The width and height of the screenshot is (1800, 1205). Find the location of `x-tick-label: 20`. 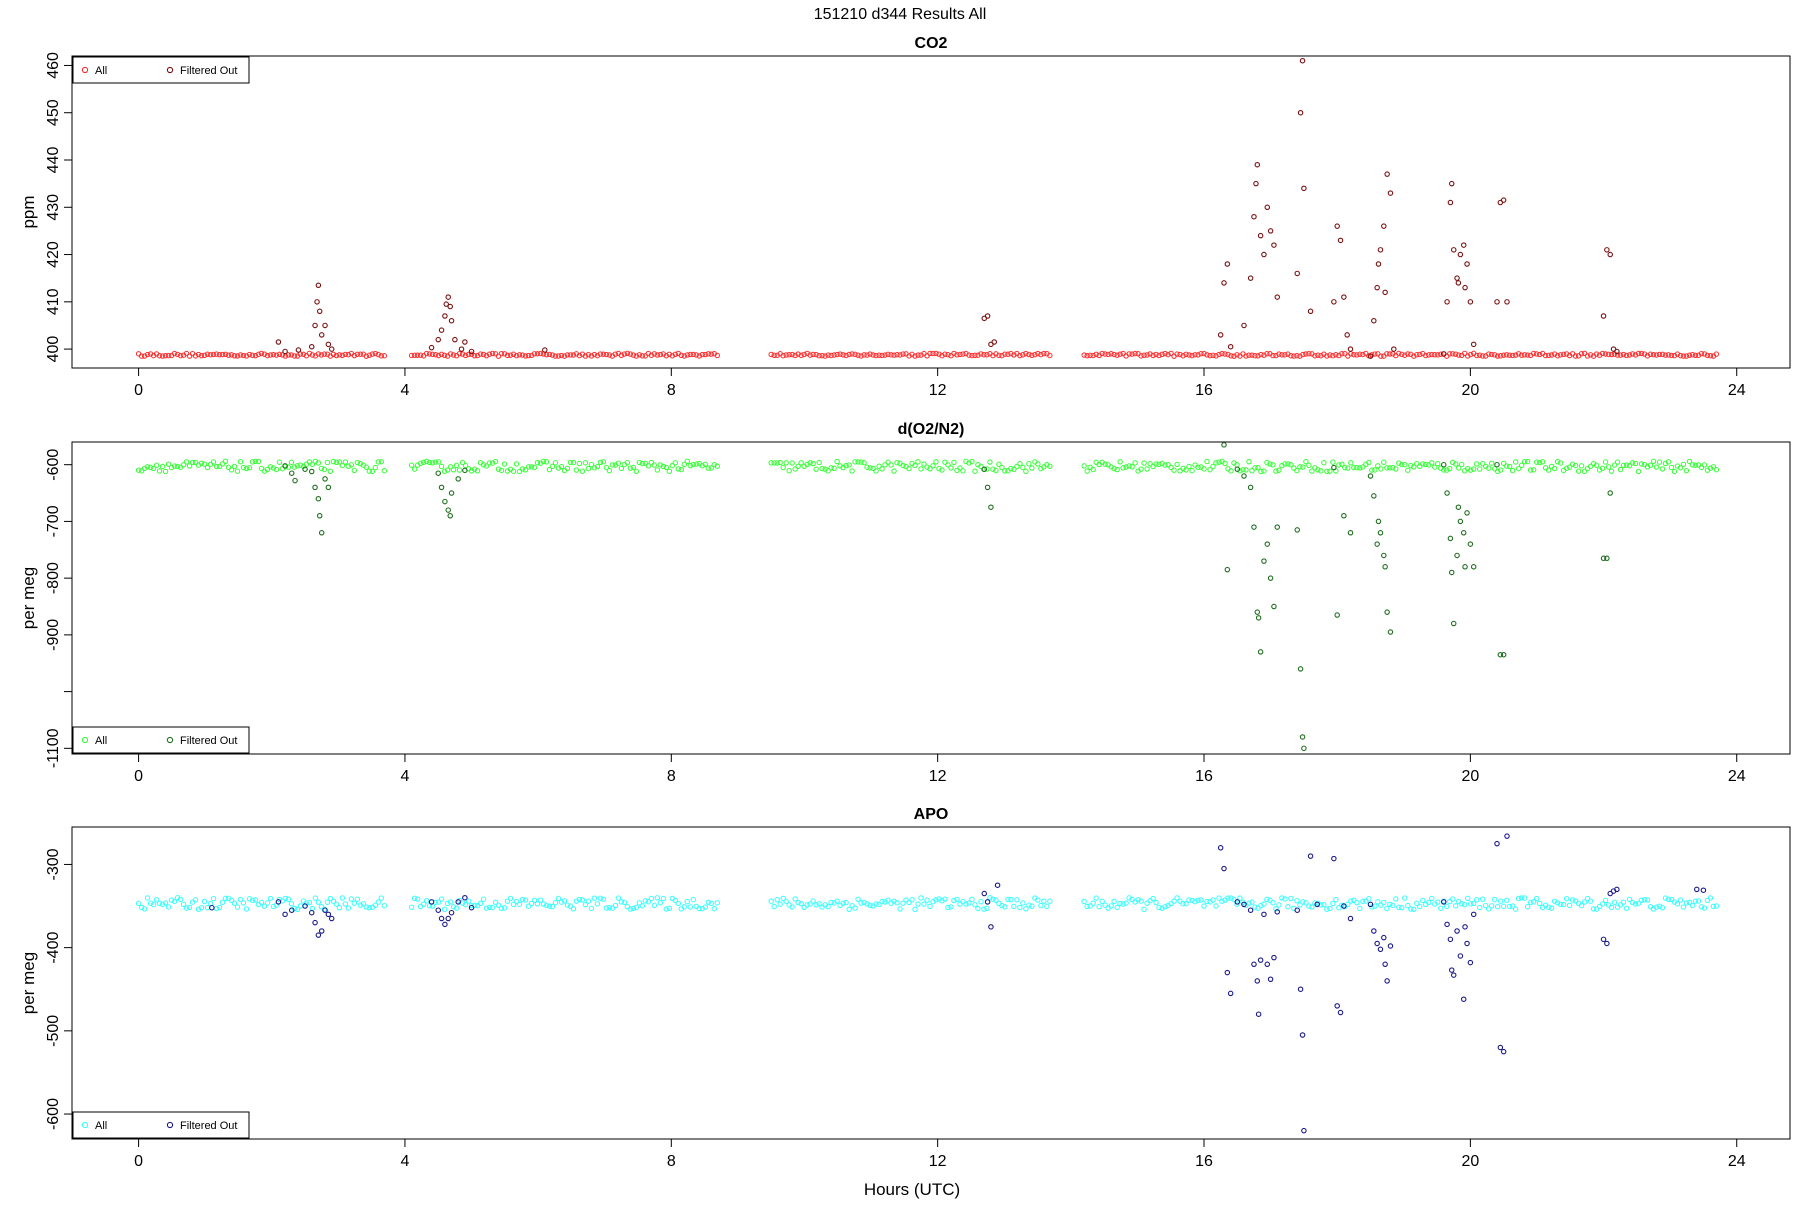

x-tick-label: 20 is located at coordinates (1470, 1161).